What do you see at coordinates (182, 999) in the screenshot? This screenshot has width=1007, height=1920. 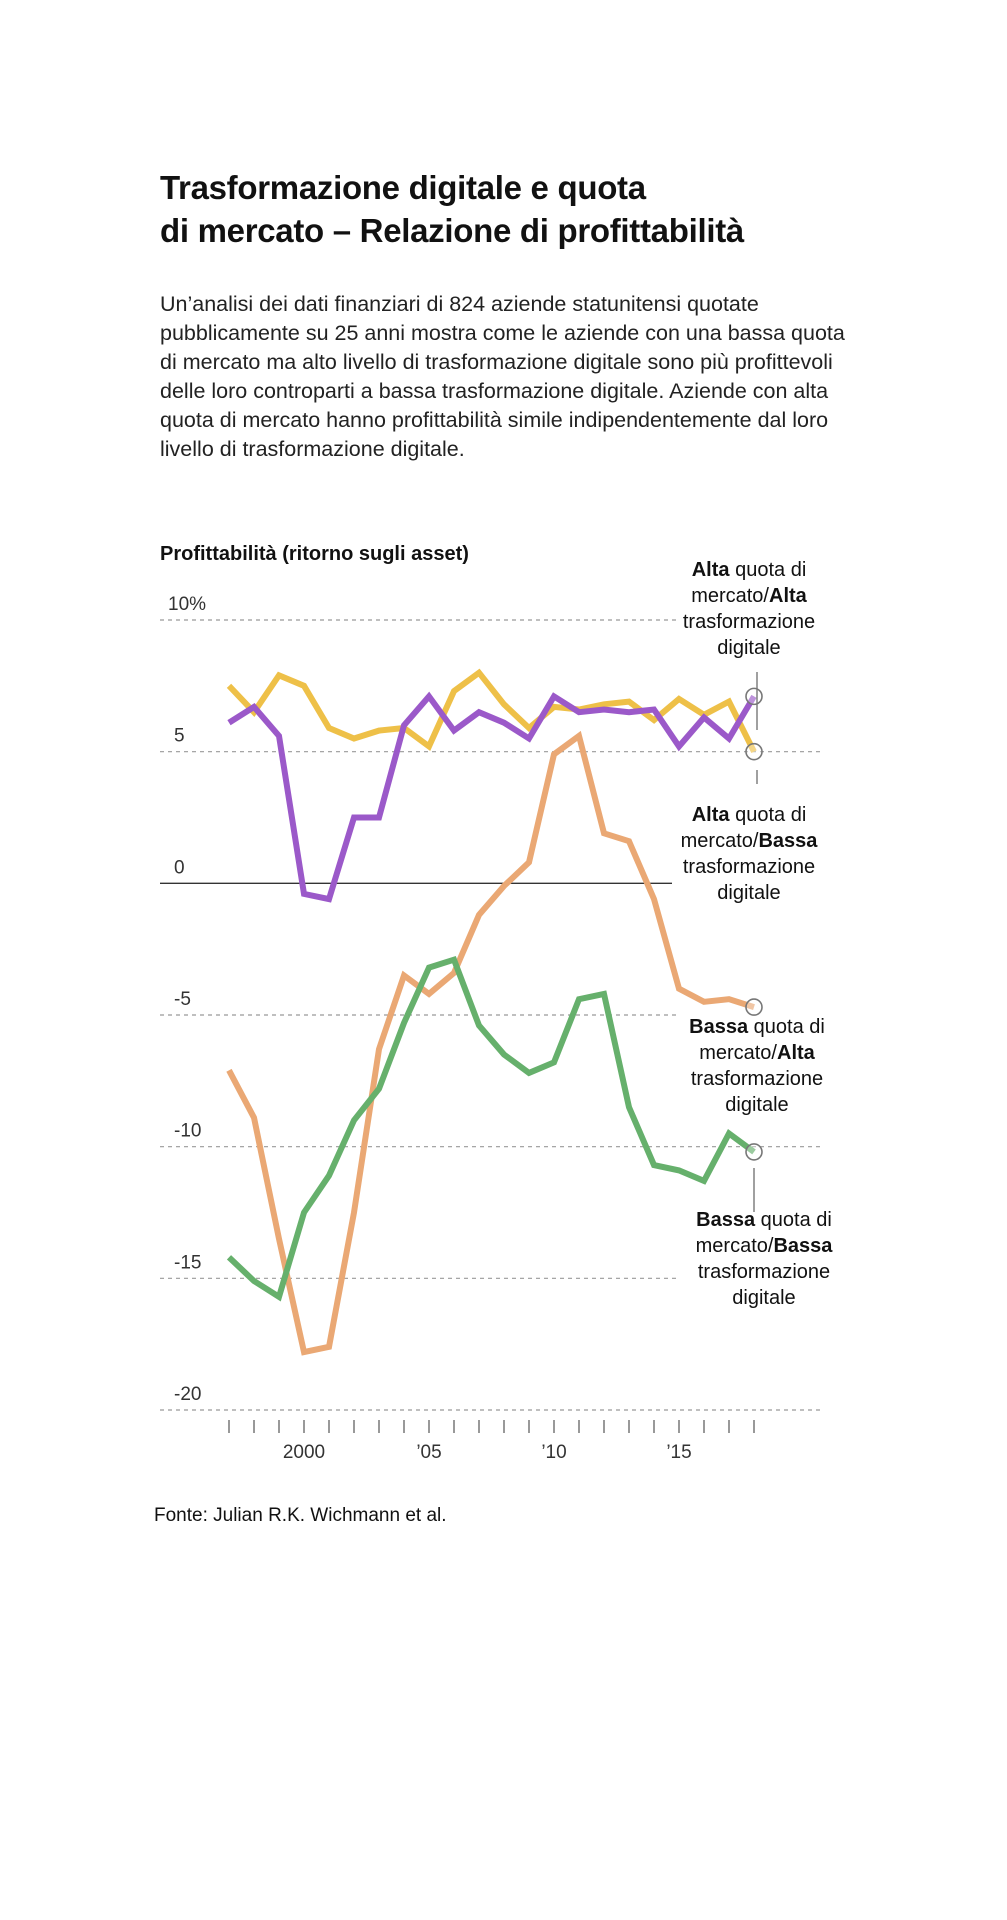 I see `y-tick-label: -5` at bounding box center [182, 999].